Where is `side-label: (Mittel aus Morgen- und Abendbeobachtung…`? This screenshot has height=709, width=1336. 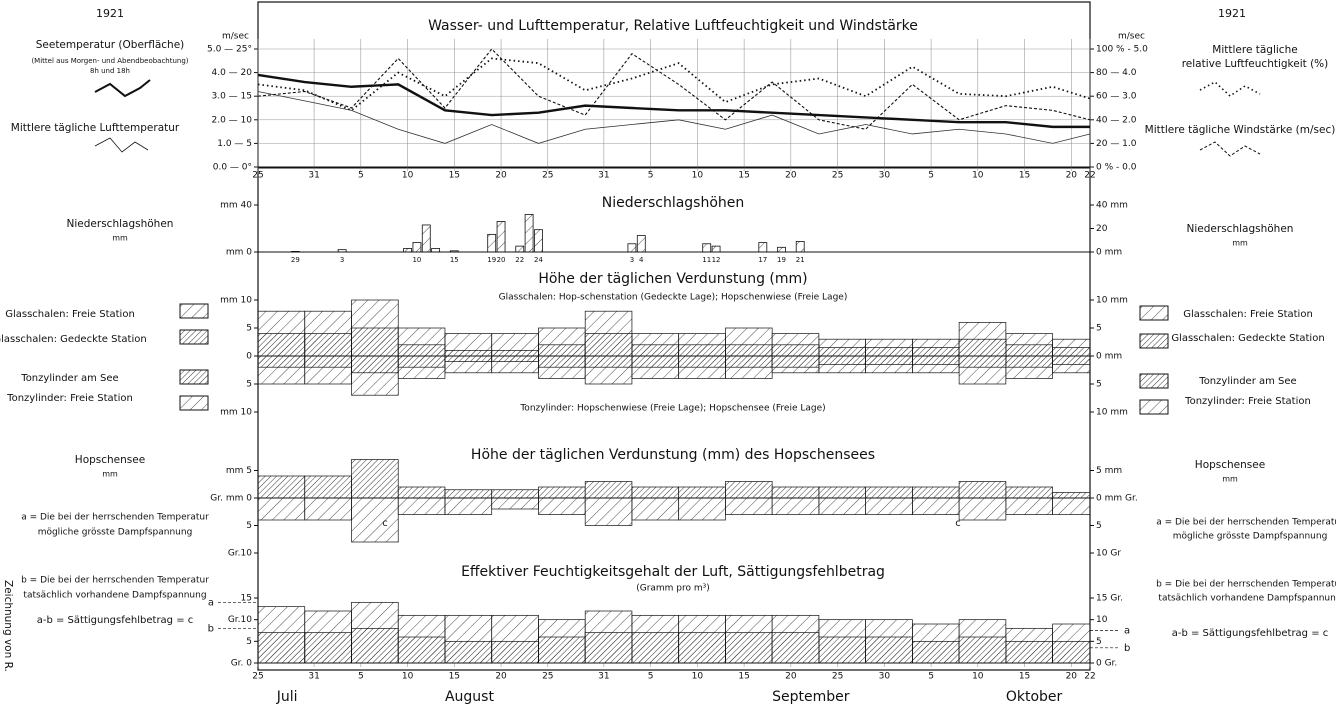 side-label: (Mittel aus Morgen- und Abendbeobachtung… is located at coordinates (109, 61).